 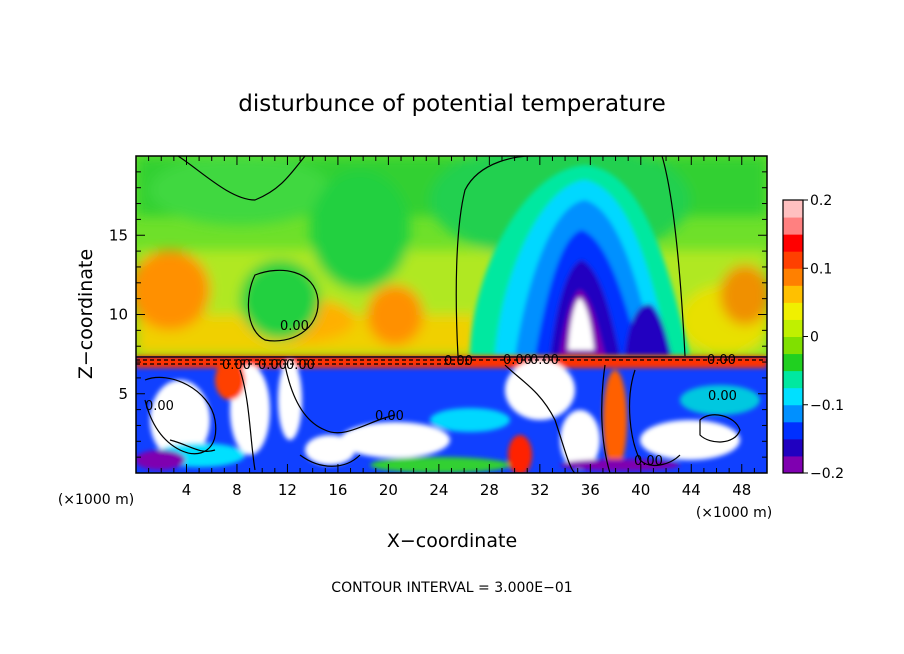 I want to click on y-tick-label: 15, so click(x=118, y=235).